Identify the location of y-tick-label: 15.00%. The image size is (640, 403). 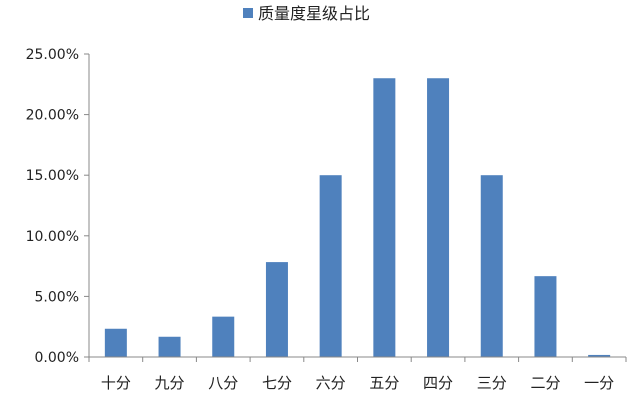
(52, 176).